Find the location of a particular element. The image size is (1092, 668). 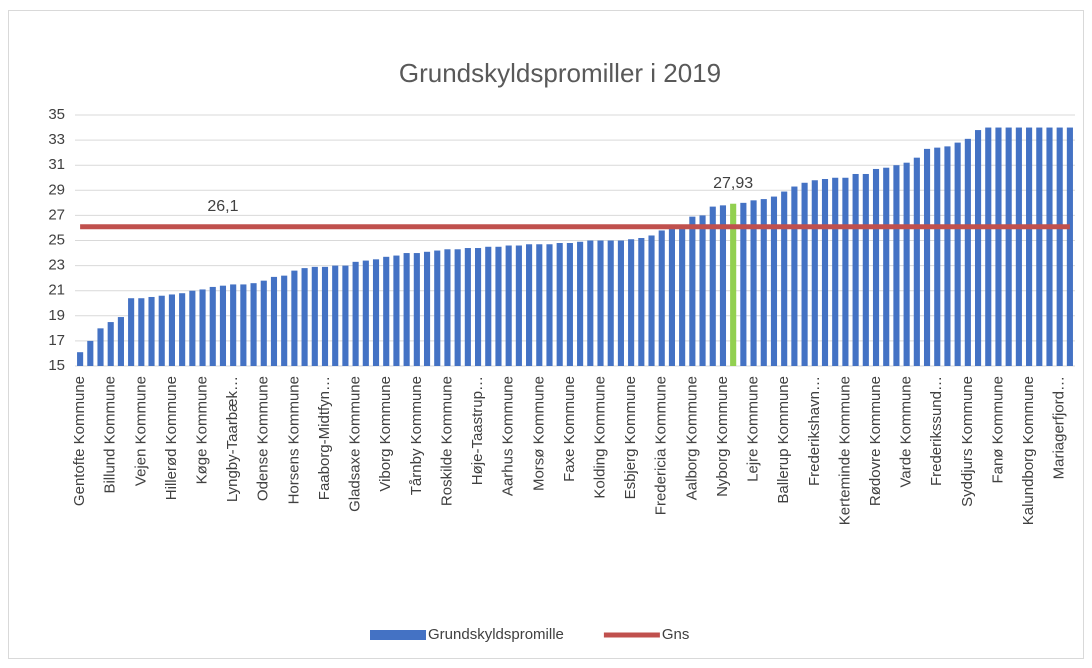

x-tick-label: Faxe Kommune is located at coordinates (569, 429).